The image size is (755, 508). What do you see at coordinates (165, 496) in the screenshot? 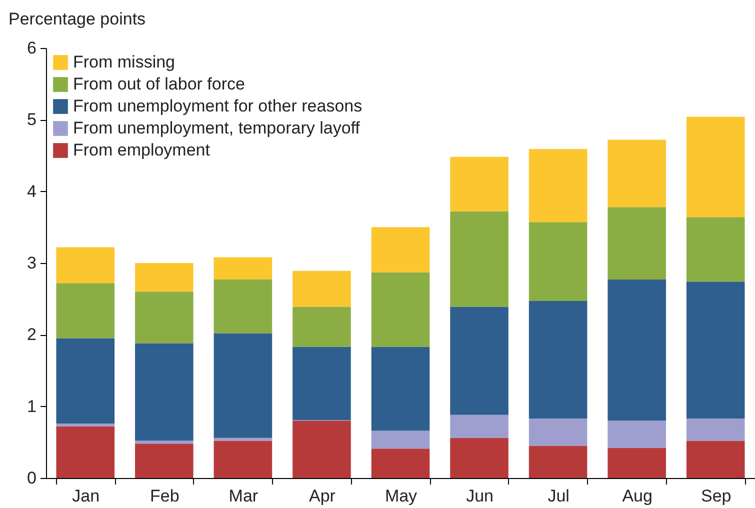
I see `x-tick-label: Feb` at bounding box center [165, 496].